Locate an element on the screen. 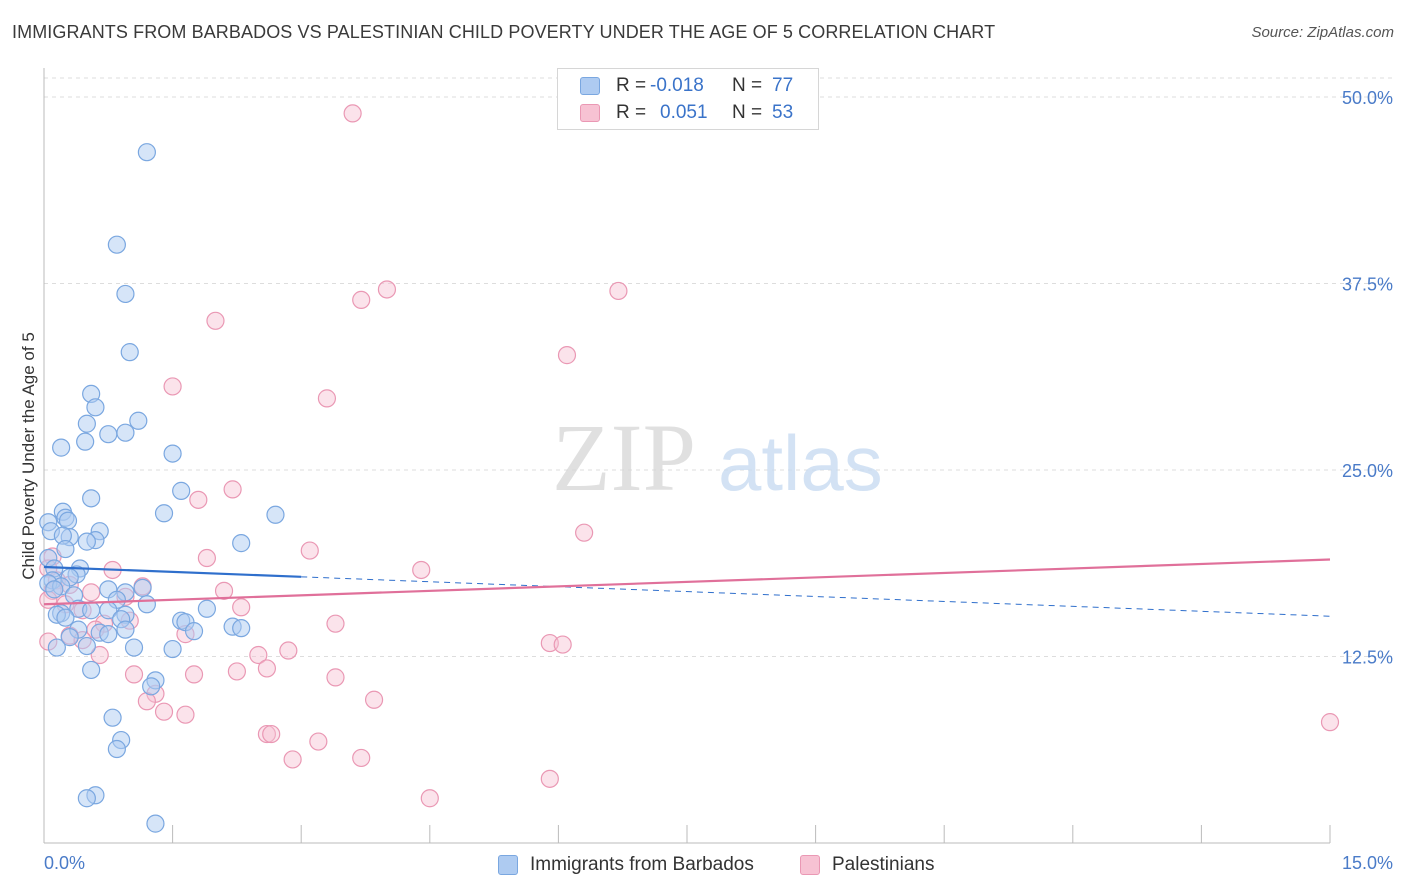 Image resolution: width=1406 pixels, height=892 pixels. y-tick-label: 37.5% is located at coordinates (1367, 285).